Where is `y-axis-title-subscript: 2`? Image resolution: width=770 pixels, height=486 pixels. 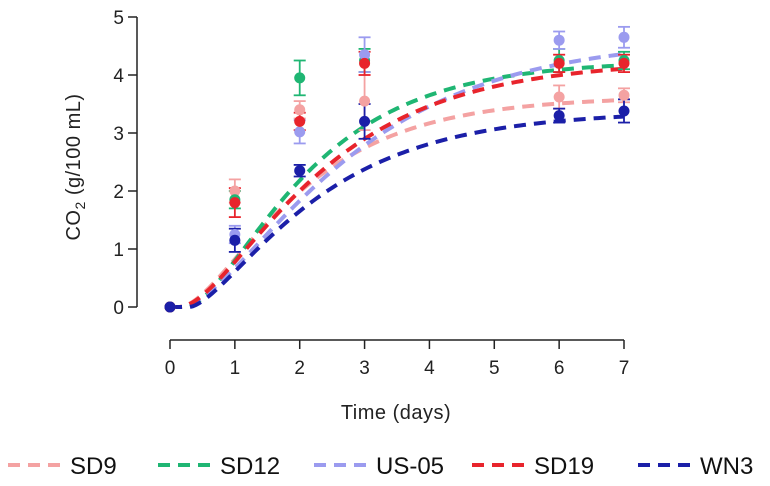 y-axis-title-subscript: 2 is located at coordinates (80, 205).